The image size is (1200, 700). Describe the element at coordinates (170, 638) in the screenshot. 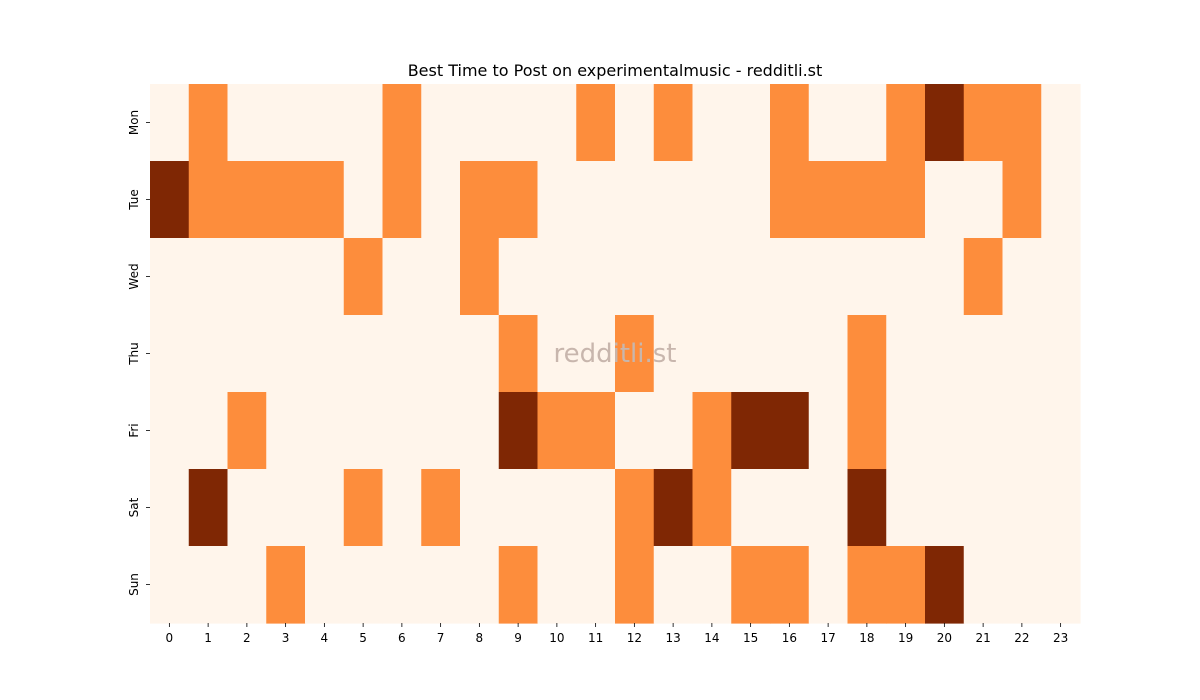

I see `x-tick-label: 0` at that location.